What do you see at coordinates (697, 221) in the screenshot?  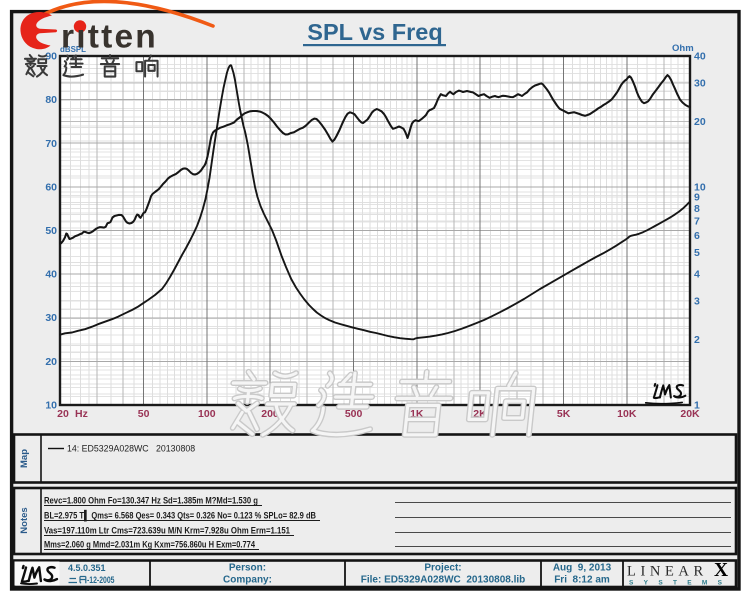 I see `svg-text: 7` at bounding box center [697, 221].